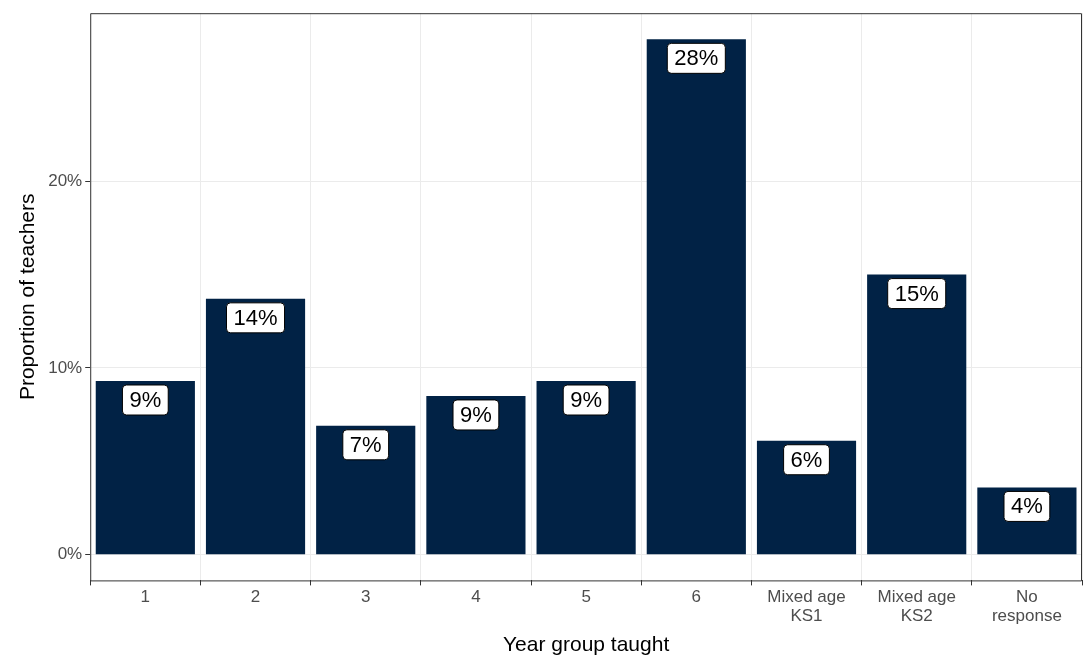  What do you see at coordinates (145, 597) in the screenshot?
I see `x-tick-label: 1` at bounding box center [145, 597].